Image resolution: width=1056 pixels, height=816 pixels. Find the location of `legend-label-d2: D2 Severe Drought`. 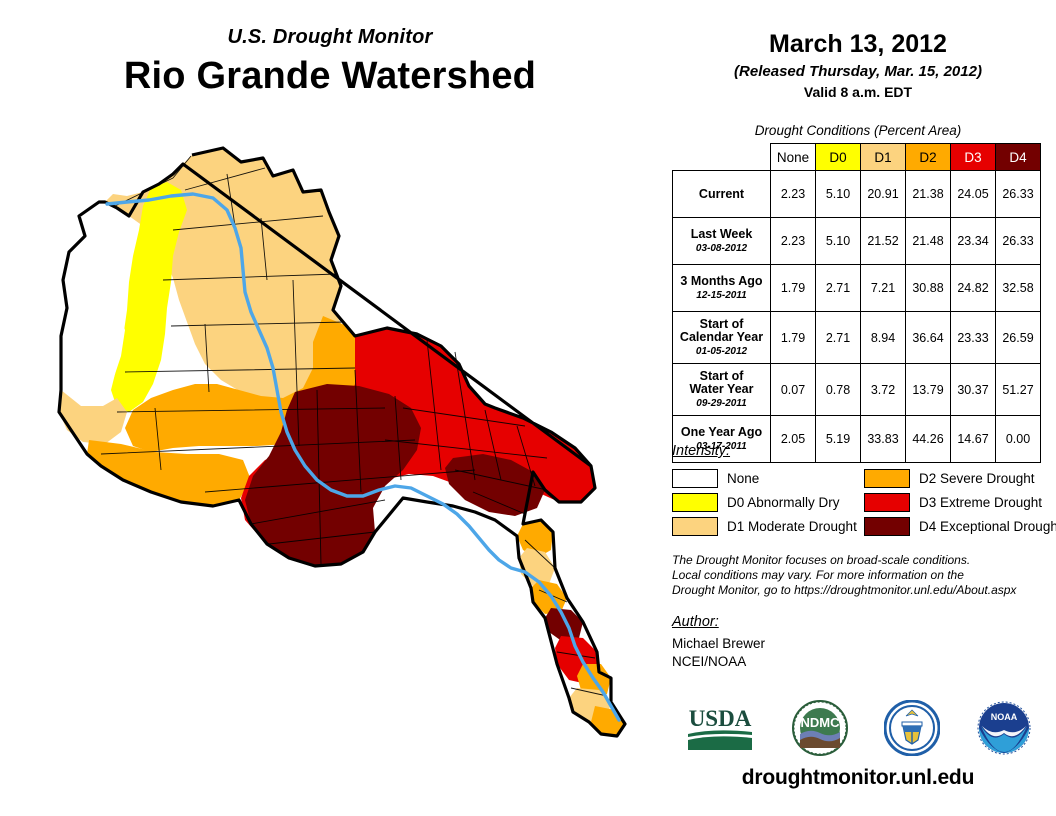

legend-label-d2: D2 Severe Drought is located at coordinates (977, 478).